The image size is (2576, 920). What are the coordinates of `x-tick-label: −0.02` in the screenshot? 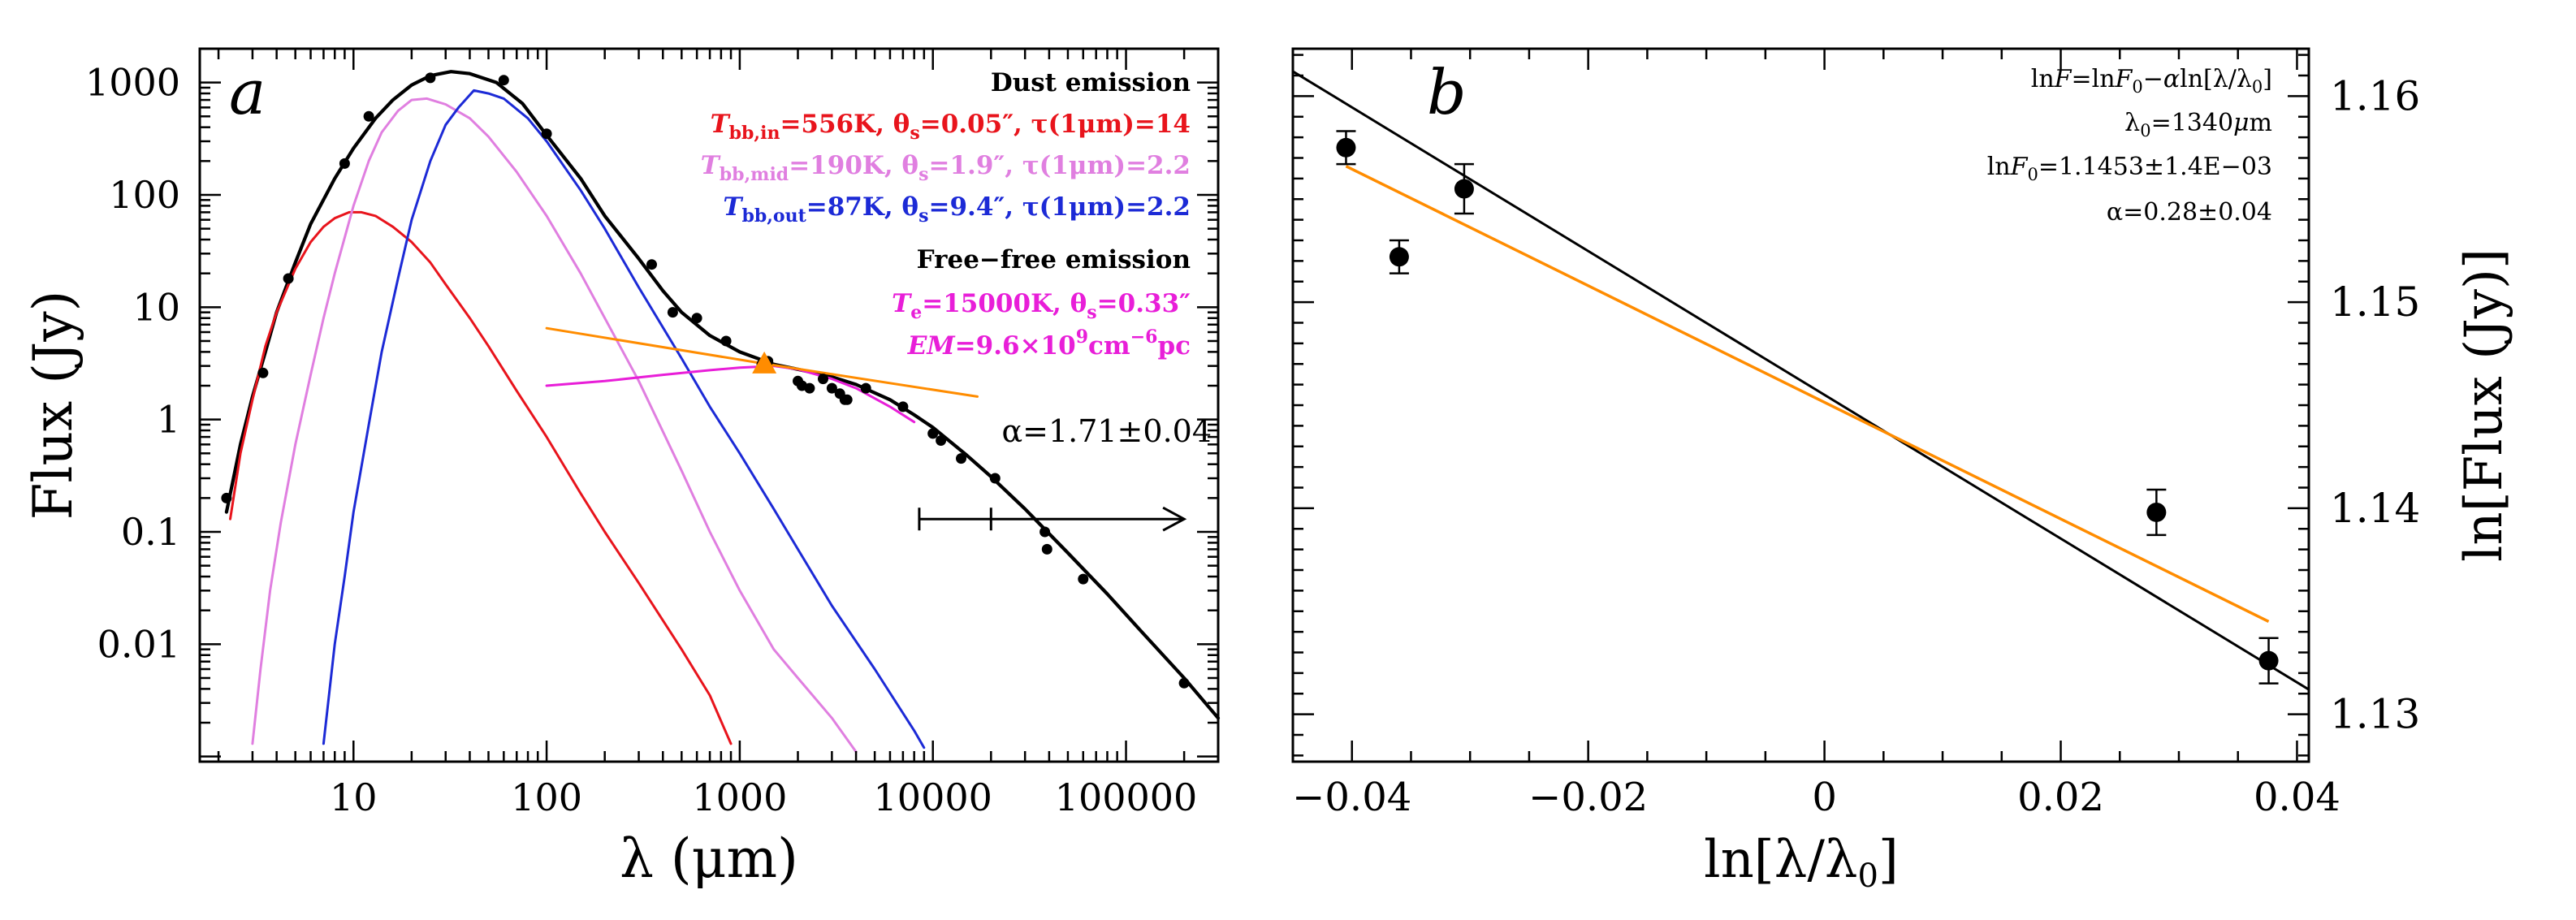 It's located at (1588, 797).